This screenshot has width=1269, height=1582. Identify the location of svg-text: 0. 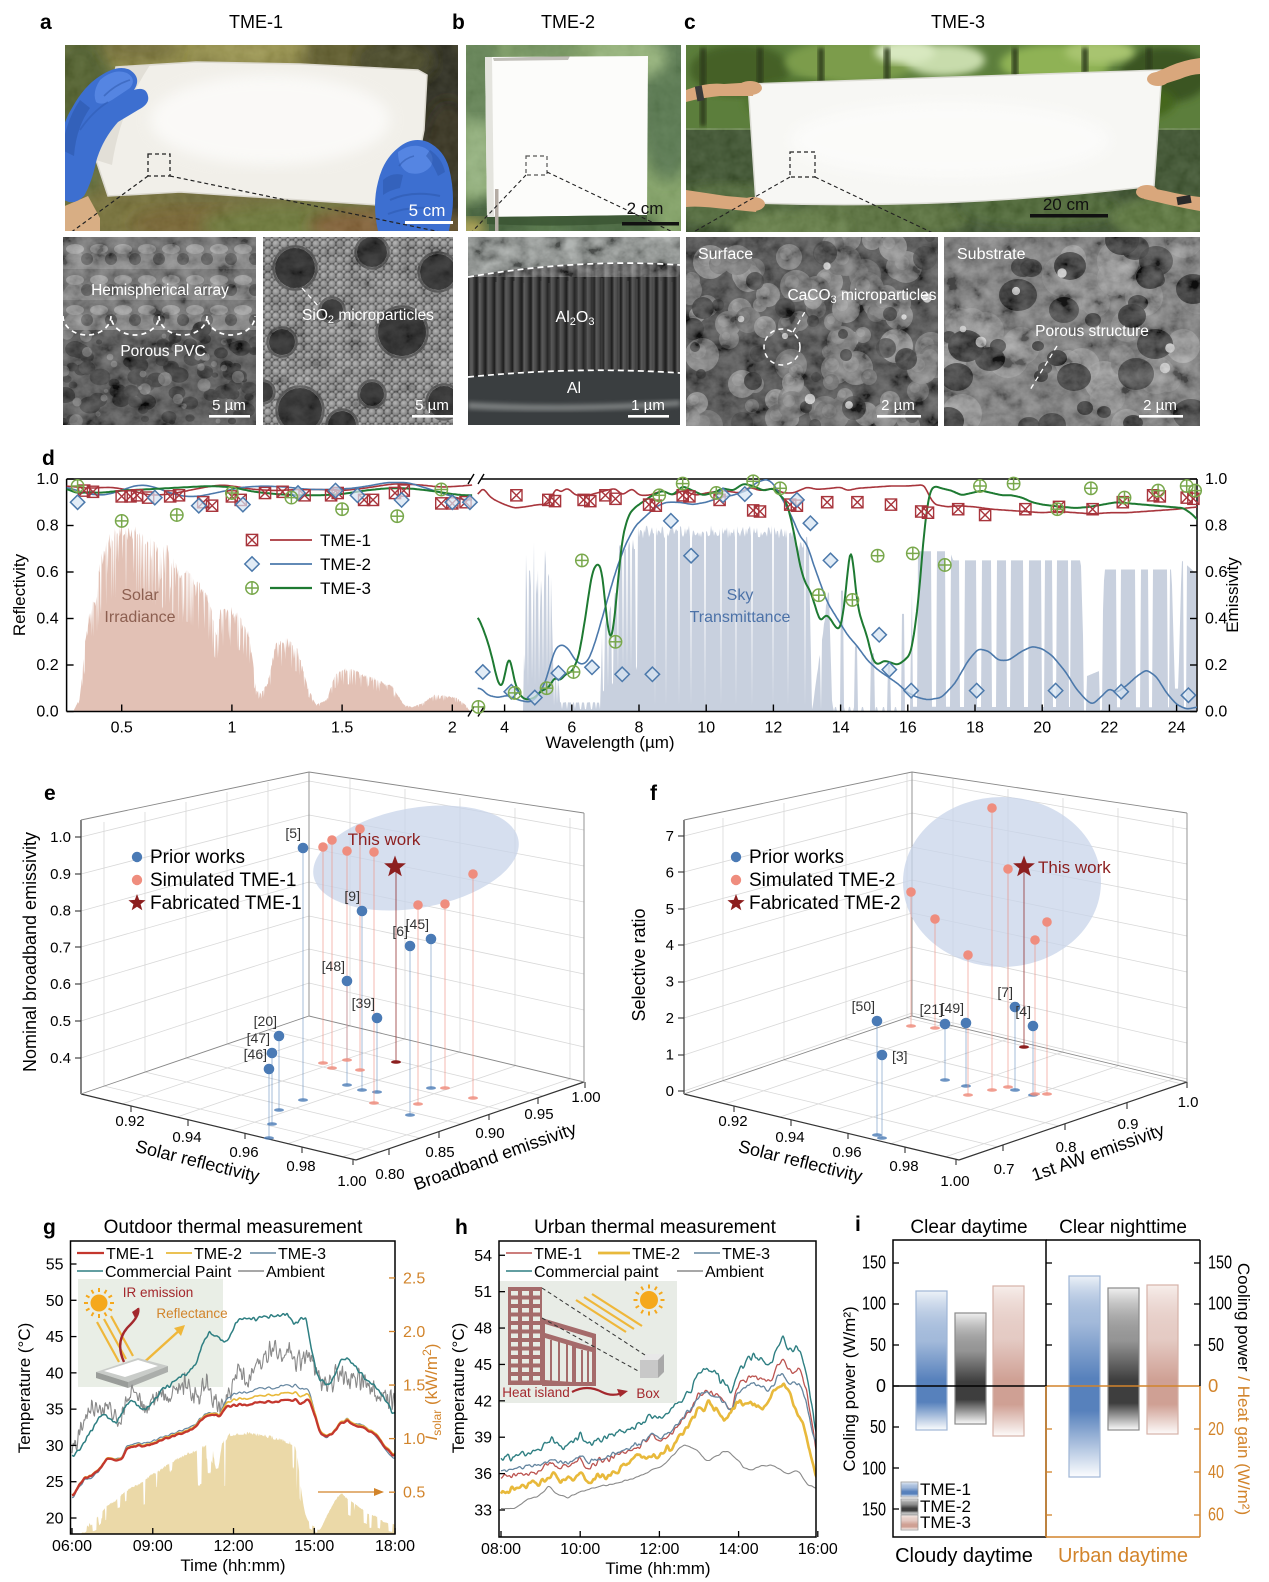
(1213, 1385).